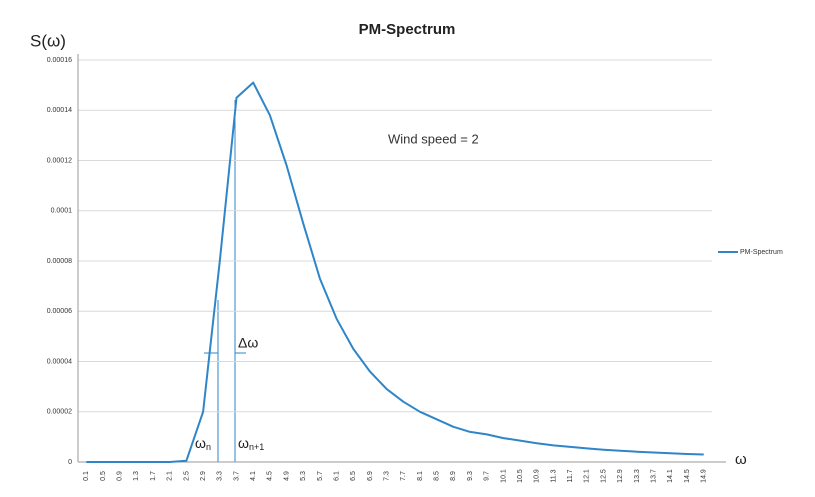 The width and height of the screenshot is (815, 497). Describe the element at coordinates (48, 40) in the screenshot. I see `y-axis-label: S(ω)` at that location.